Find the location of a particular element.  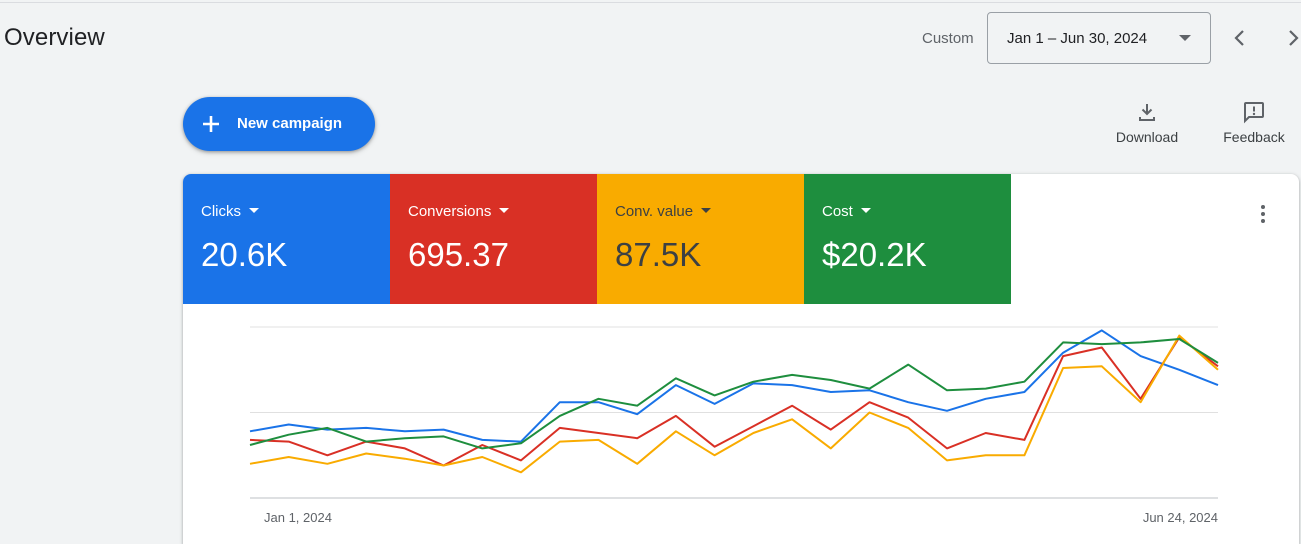

download-button: Download is located at coordinates (1147, 126).